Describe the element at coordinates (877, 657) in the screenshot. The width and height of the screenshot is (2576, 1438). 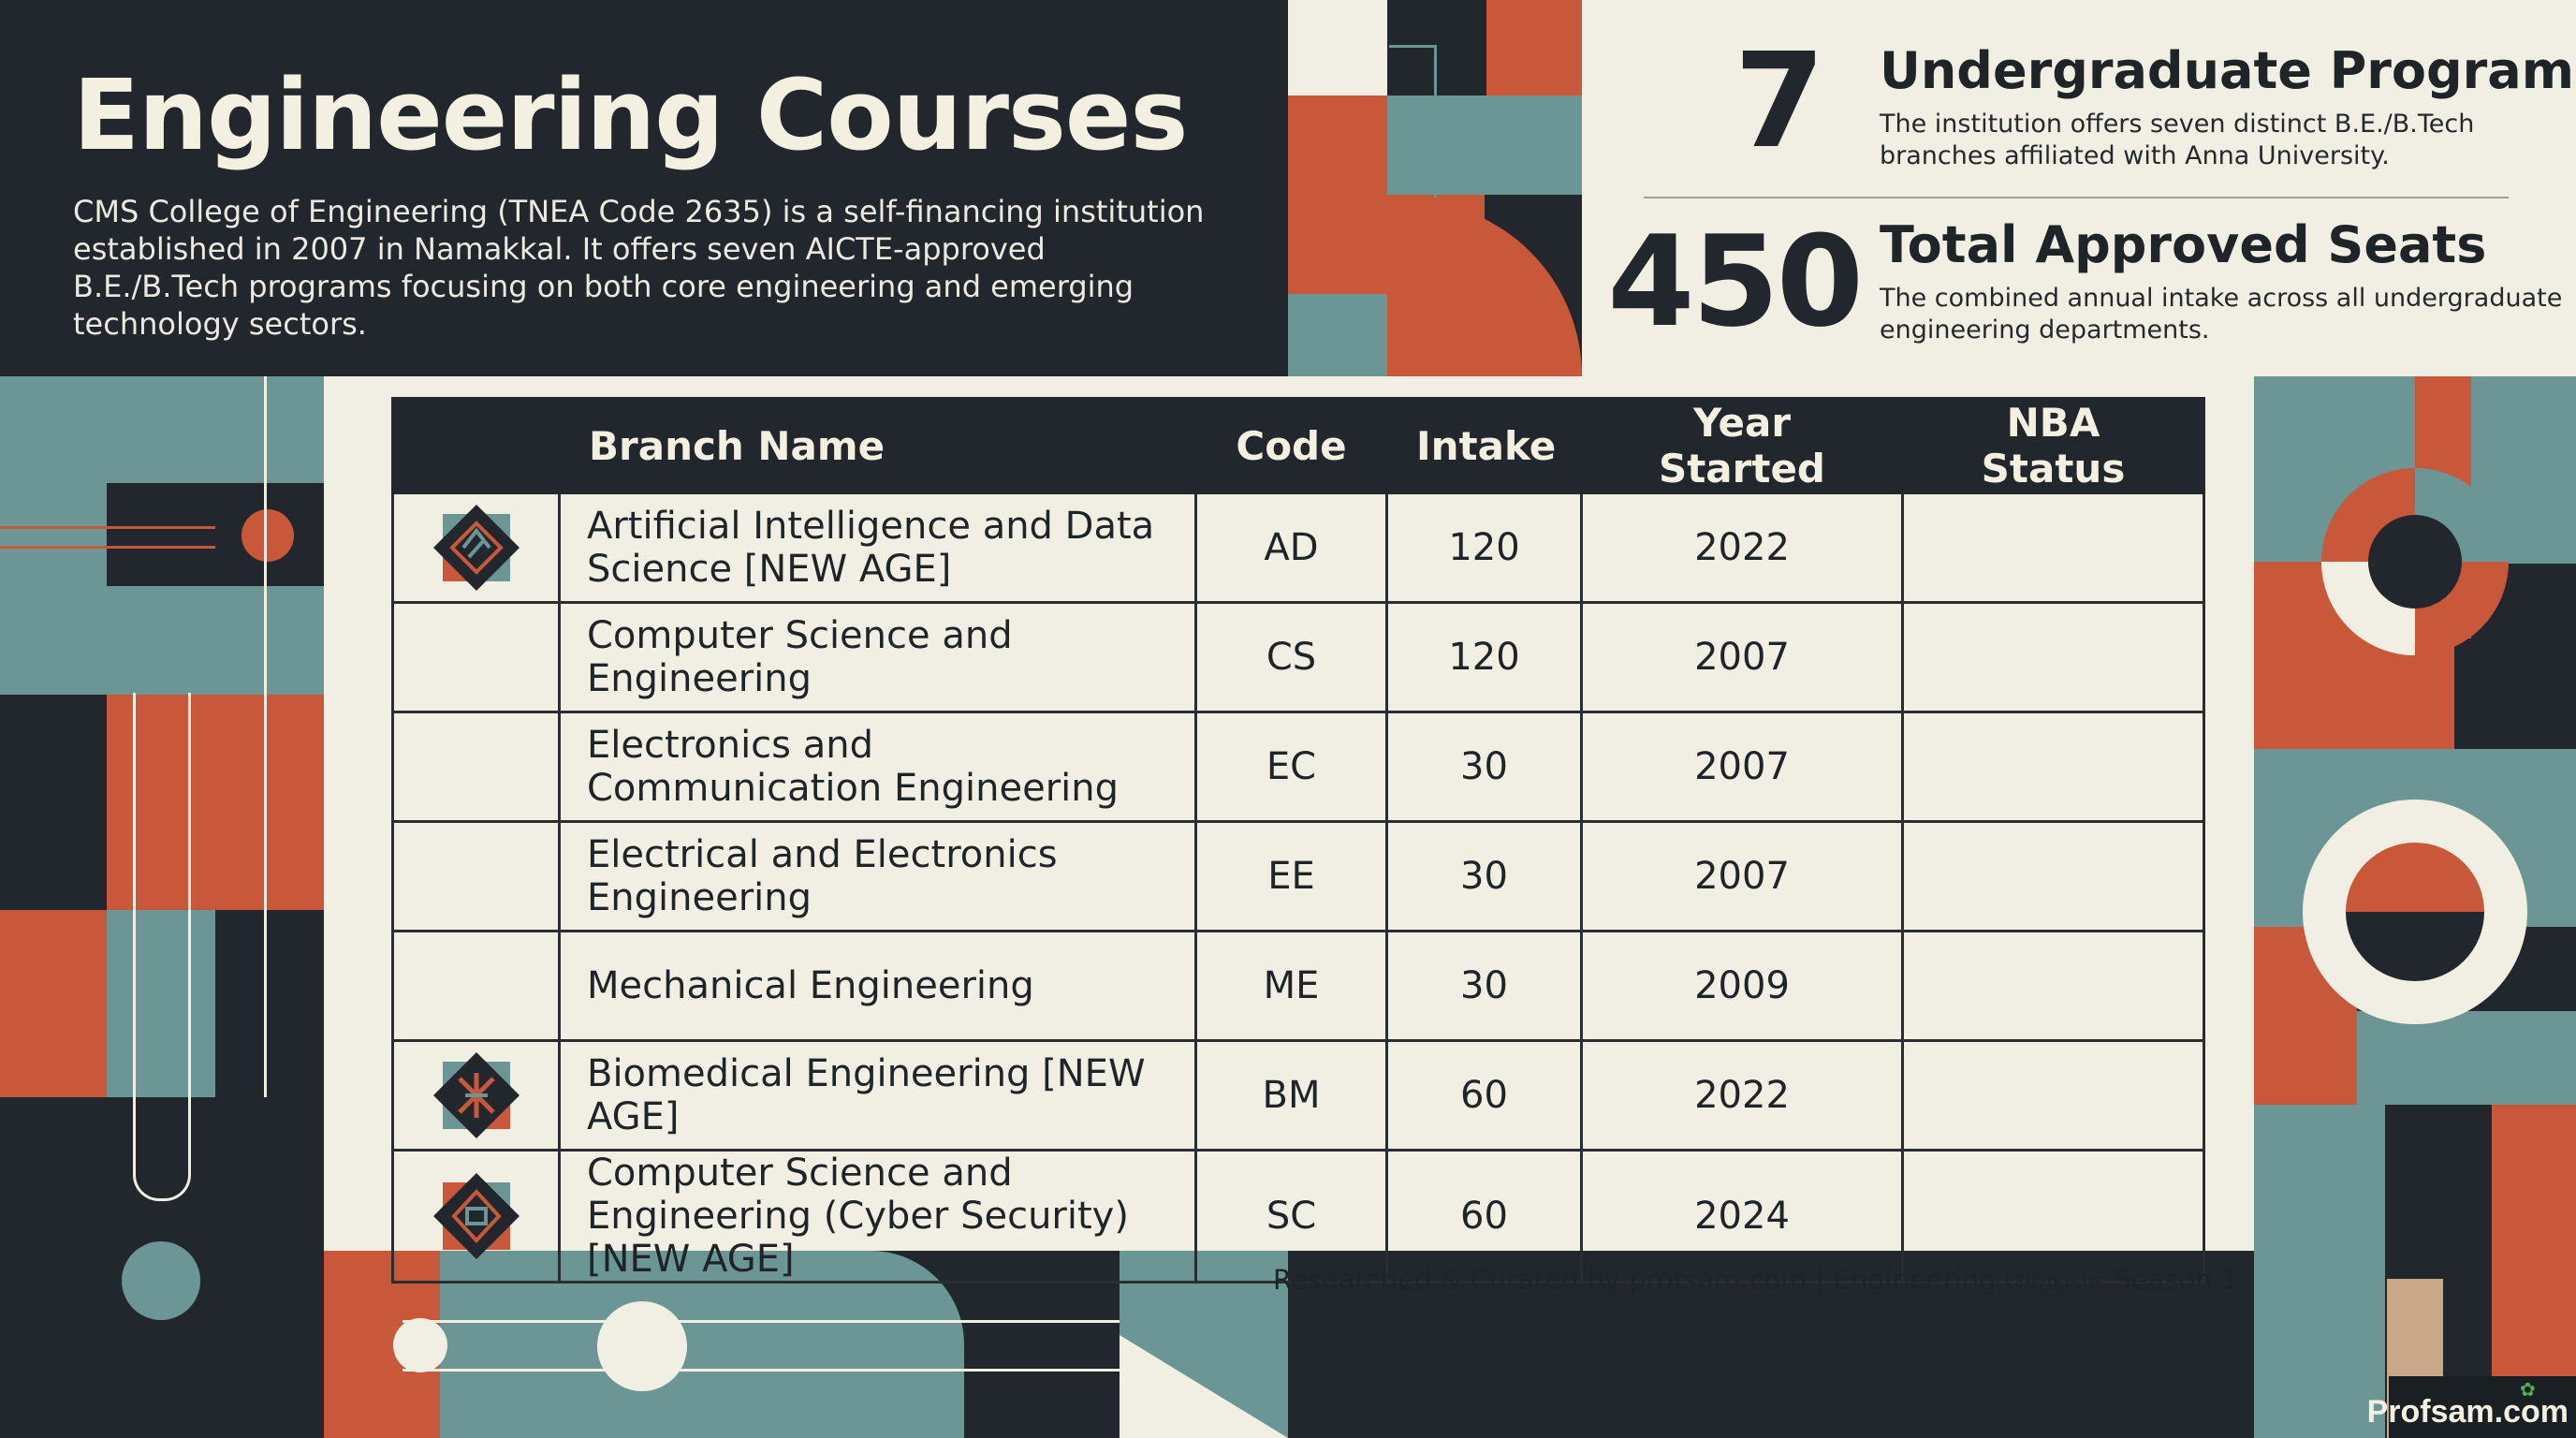
I see `branch-name: Computer Science and Engineering` at that location.